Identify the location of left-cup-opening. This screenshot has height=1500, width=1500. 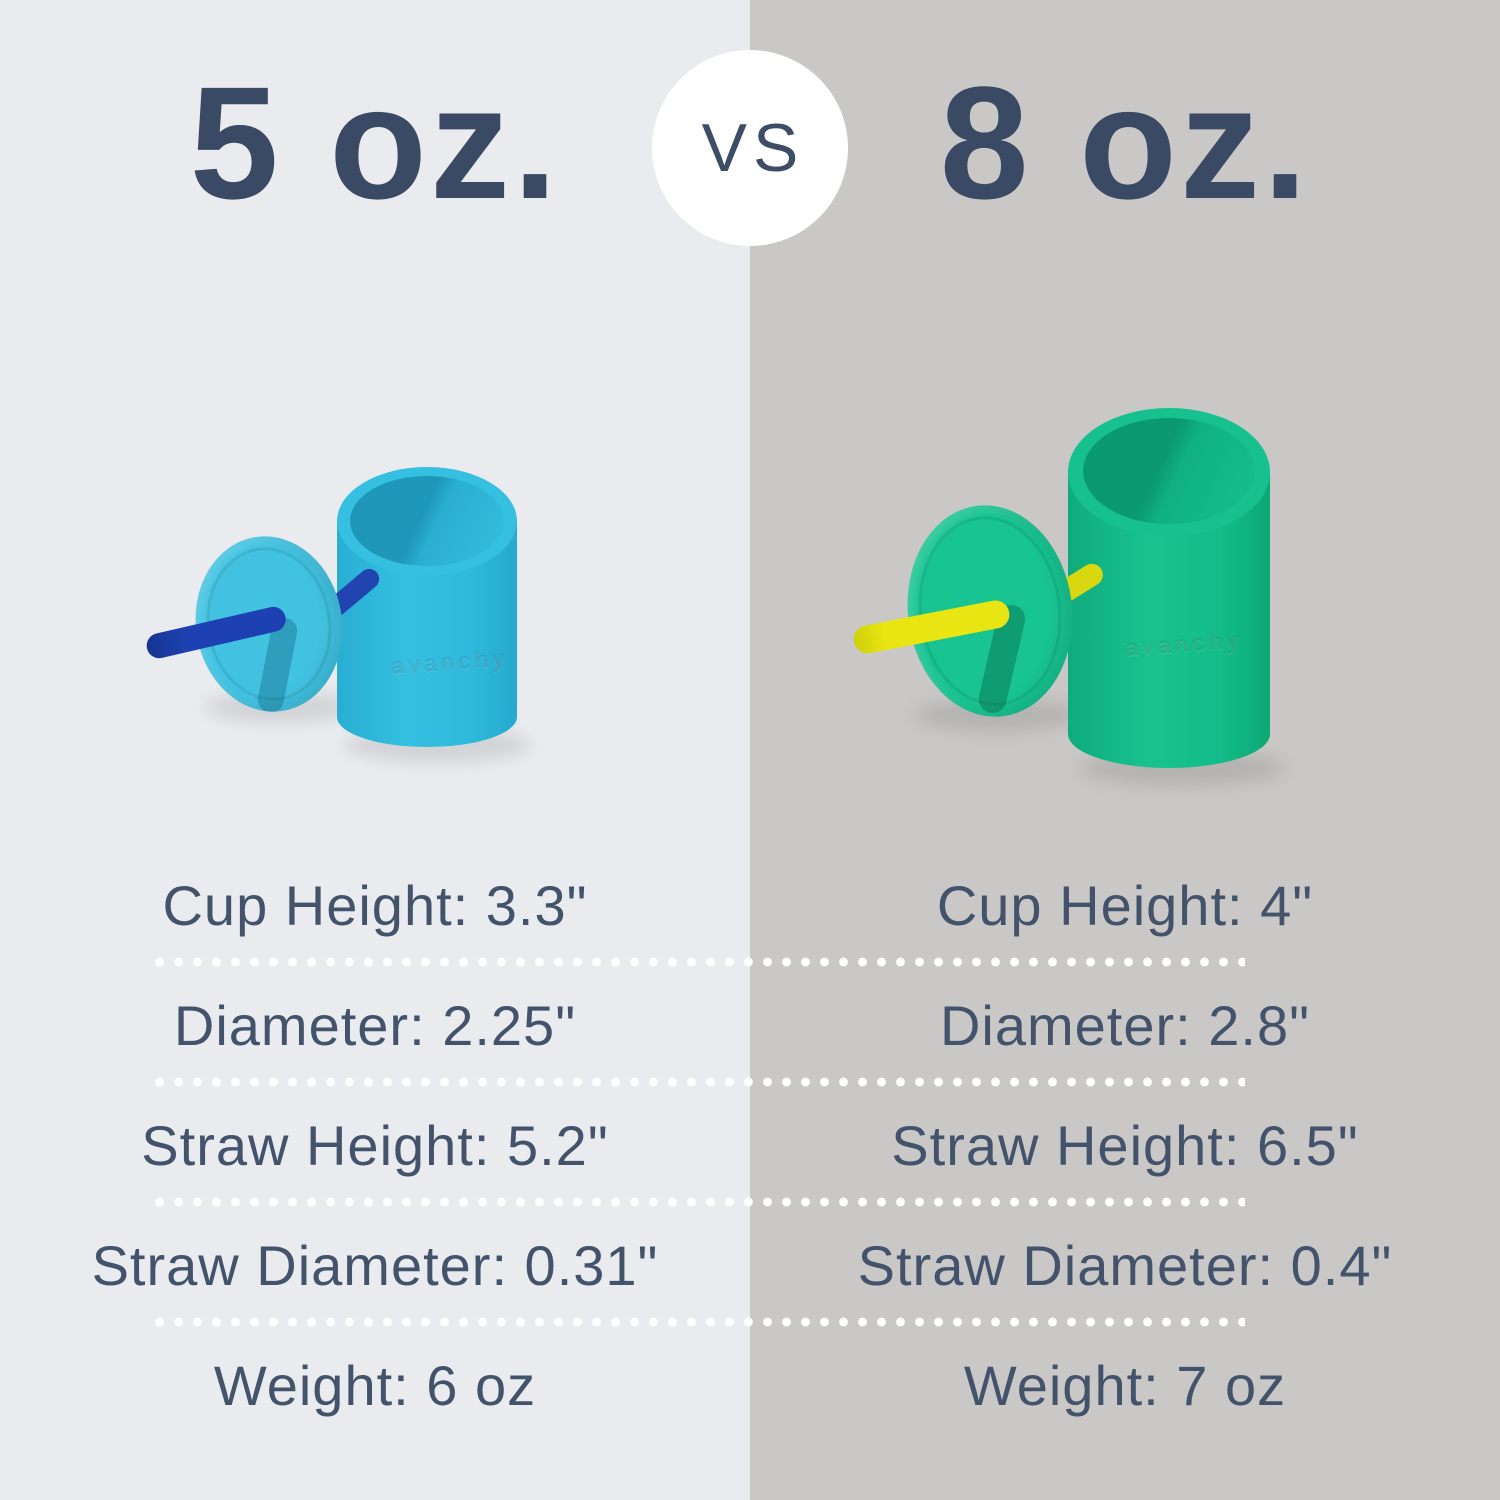
(427, 521).